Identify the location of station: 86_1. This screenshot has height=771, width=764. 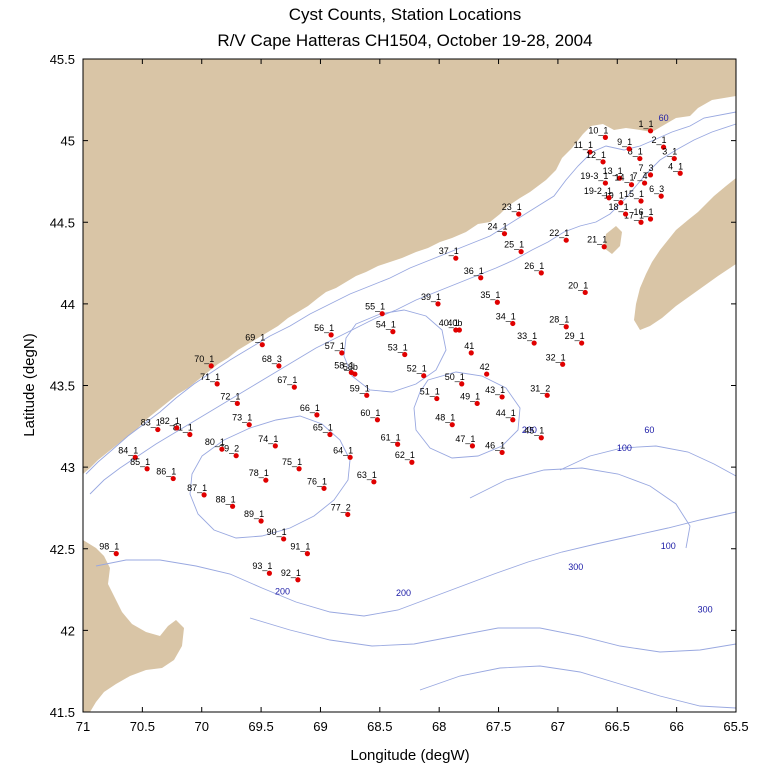
(166, 474).